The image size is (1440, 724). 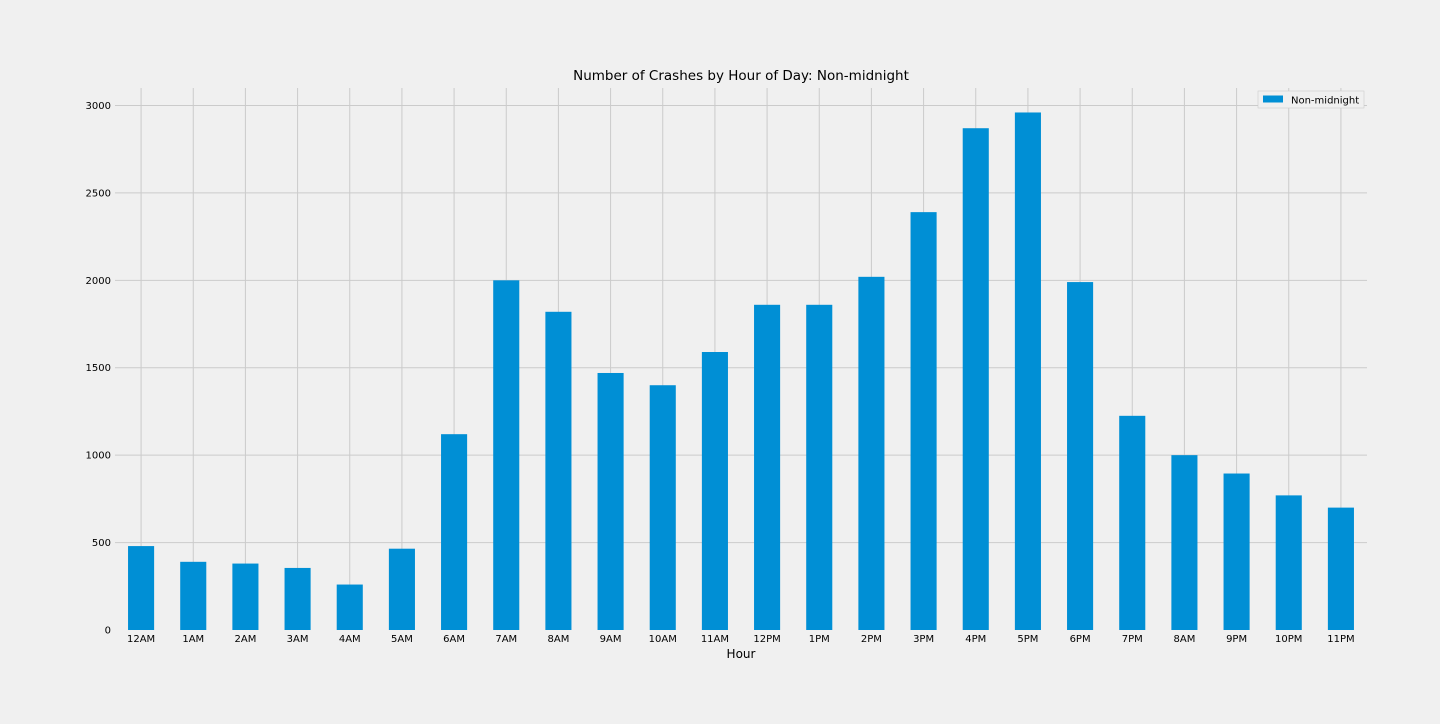 What do you see at coordinates (766, 639) in the screenshot?
I see `x-tick-label: 12PM` at bounding box center [766, 639].